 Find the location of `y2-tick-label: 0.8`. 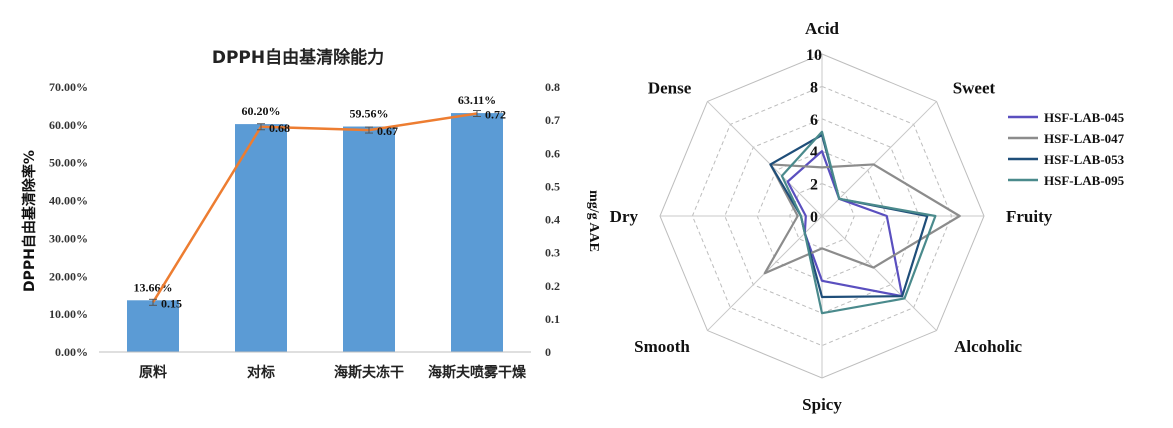

y2-tick-label: 0.8 is located at coordinates (552, 87).